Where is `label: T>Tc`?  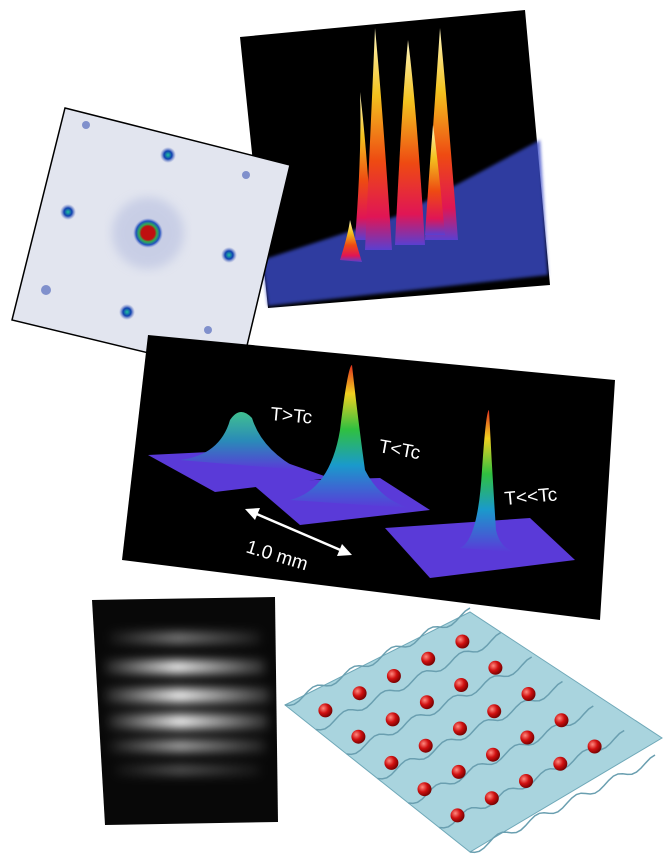
label: T>Tc is located at coordinates (291, 416).